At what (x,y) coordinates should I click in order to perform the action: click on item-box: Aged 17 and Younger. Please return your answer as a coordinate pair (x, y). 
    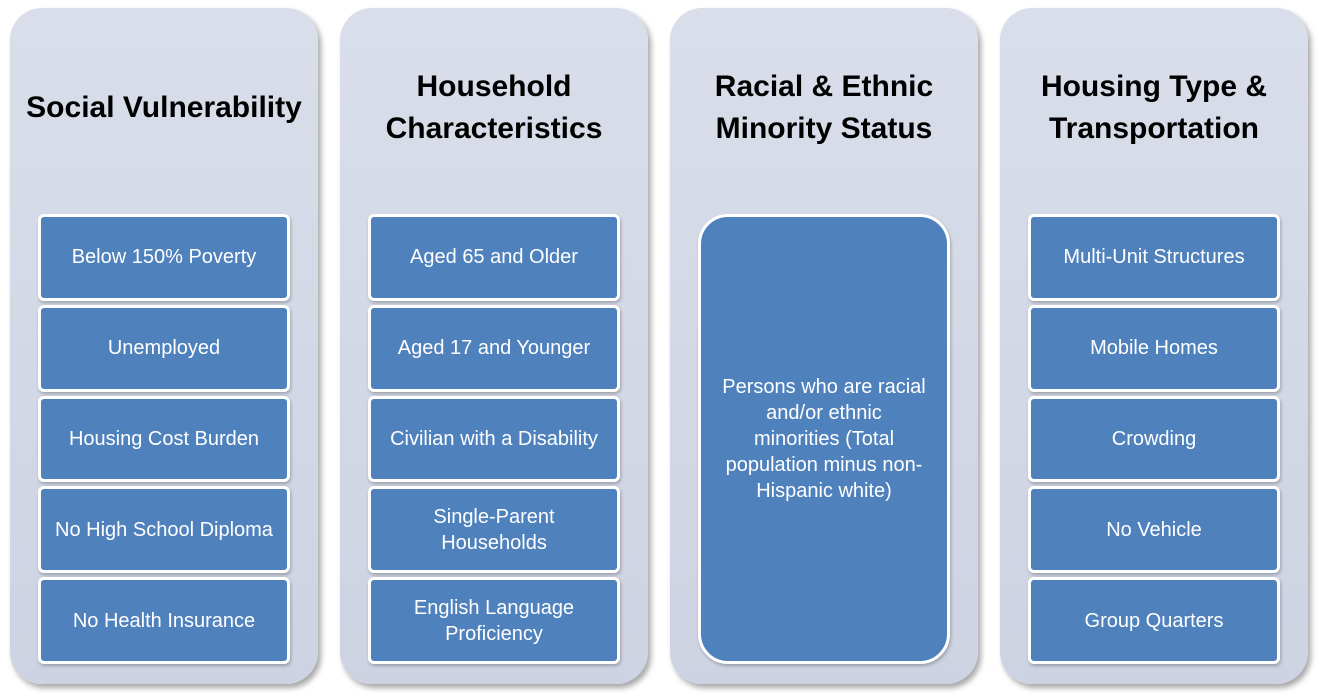
    Looking at the image, I should click on (494, 348).